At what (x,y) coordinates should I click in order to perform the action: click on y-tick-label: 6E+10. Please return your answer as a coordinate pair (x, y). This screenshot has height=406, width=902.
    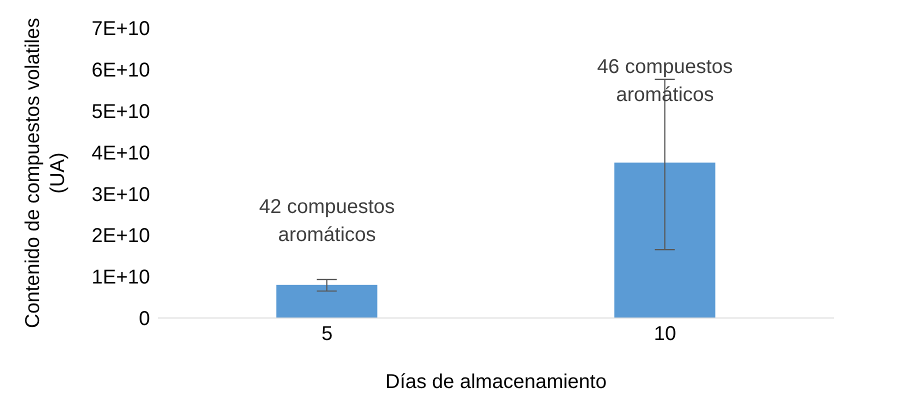
    Looking at the image, I should click on (121, 71).